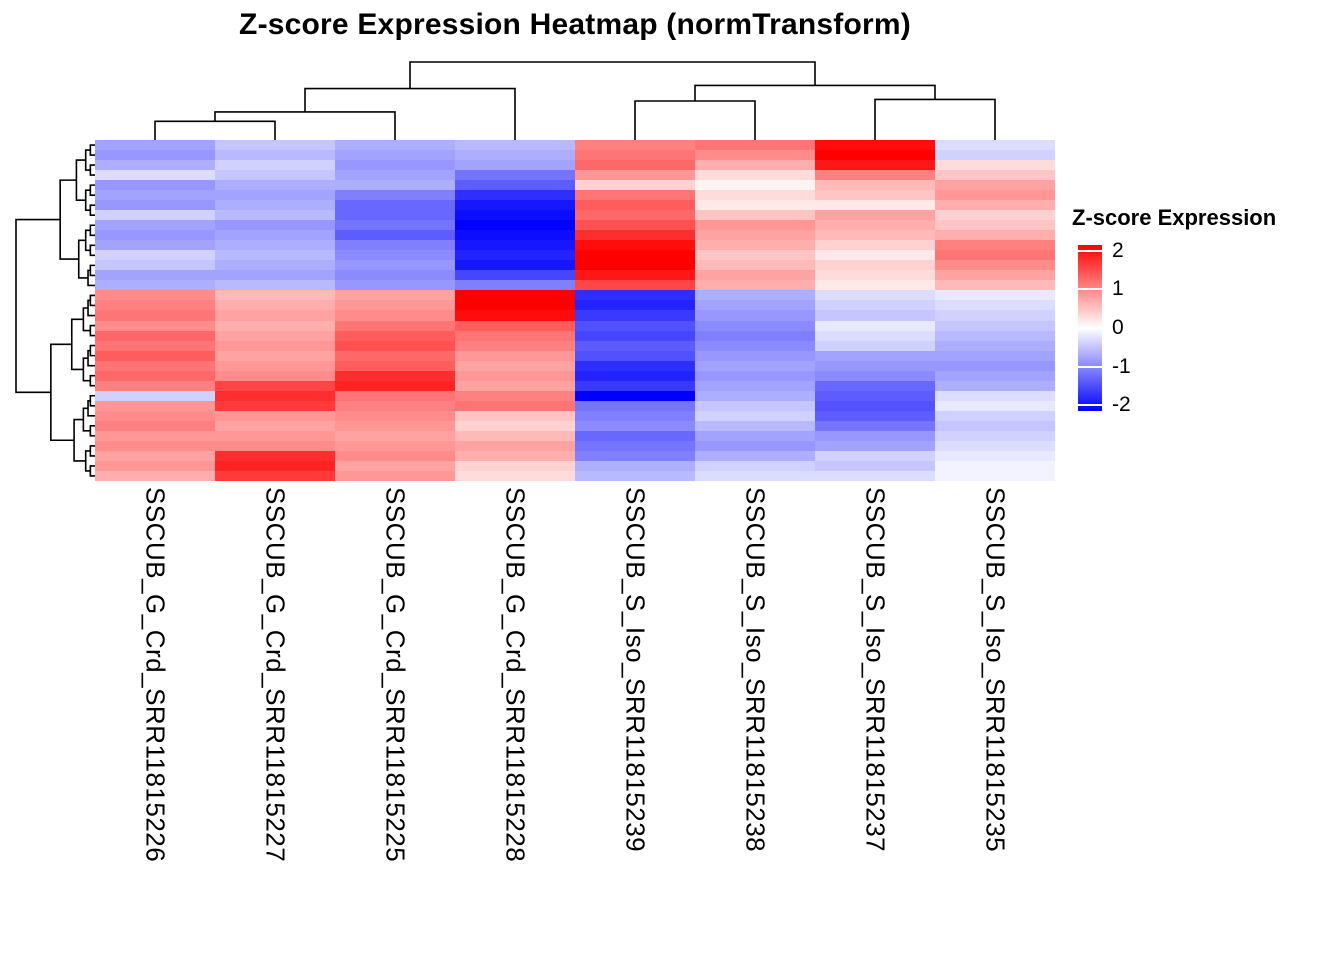 This screenshot has height=960, width=1344. I want to click on legend-bar-wrap: 2 1 0 -1 -2, so click(1205, 332).